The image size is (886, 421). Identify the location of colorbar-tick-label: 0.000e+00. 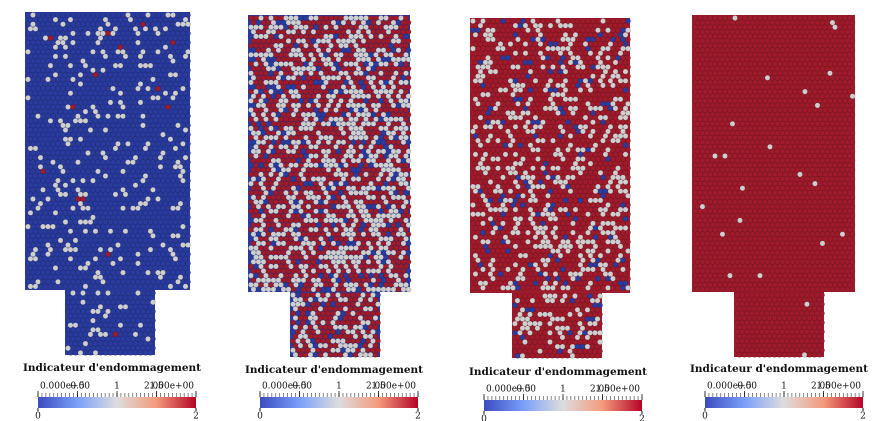
(65, 387).